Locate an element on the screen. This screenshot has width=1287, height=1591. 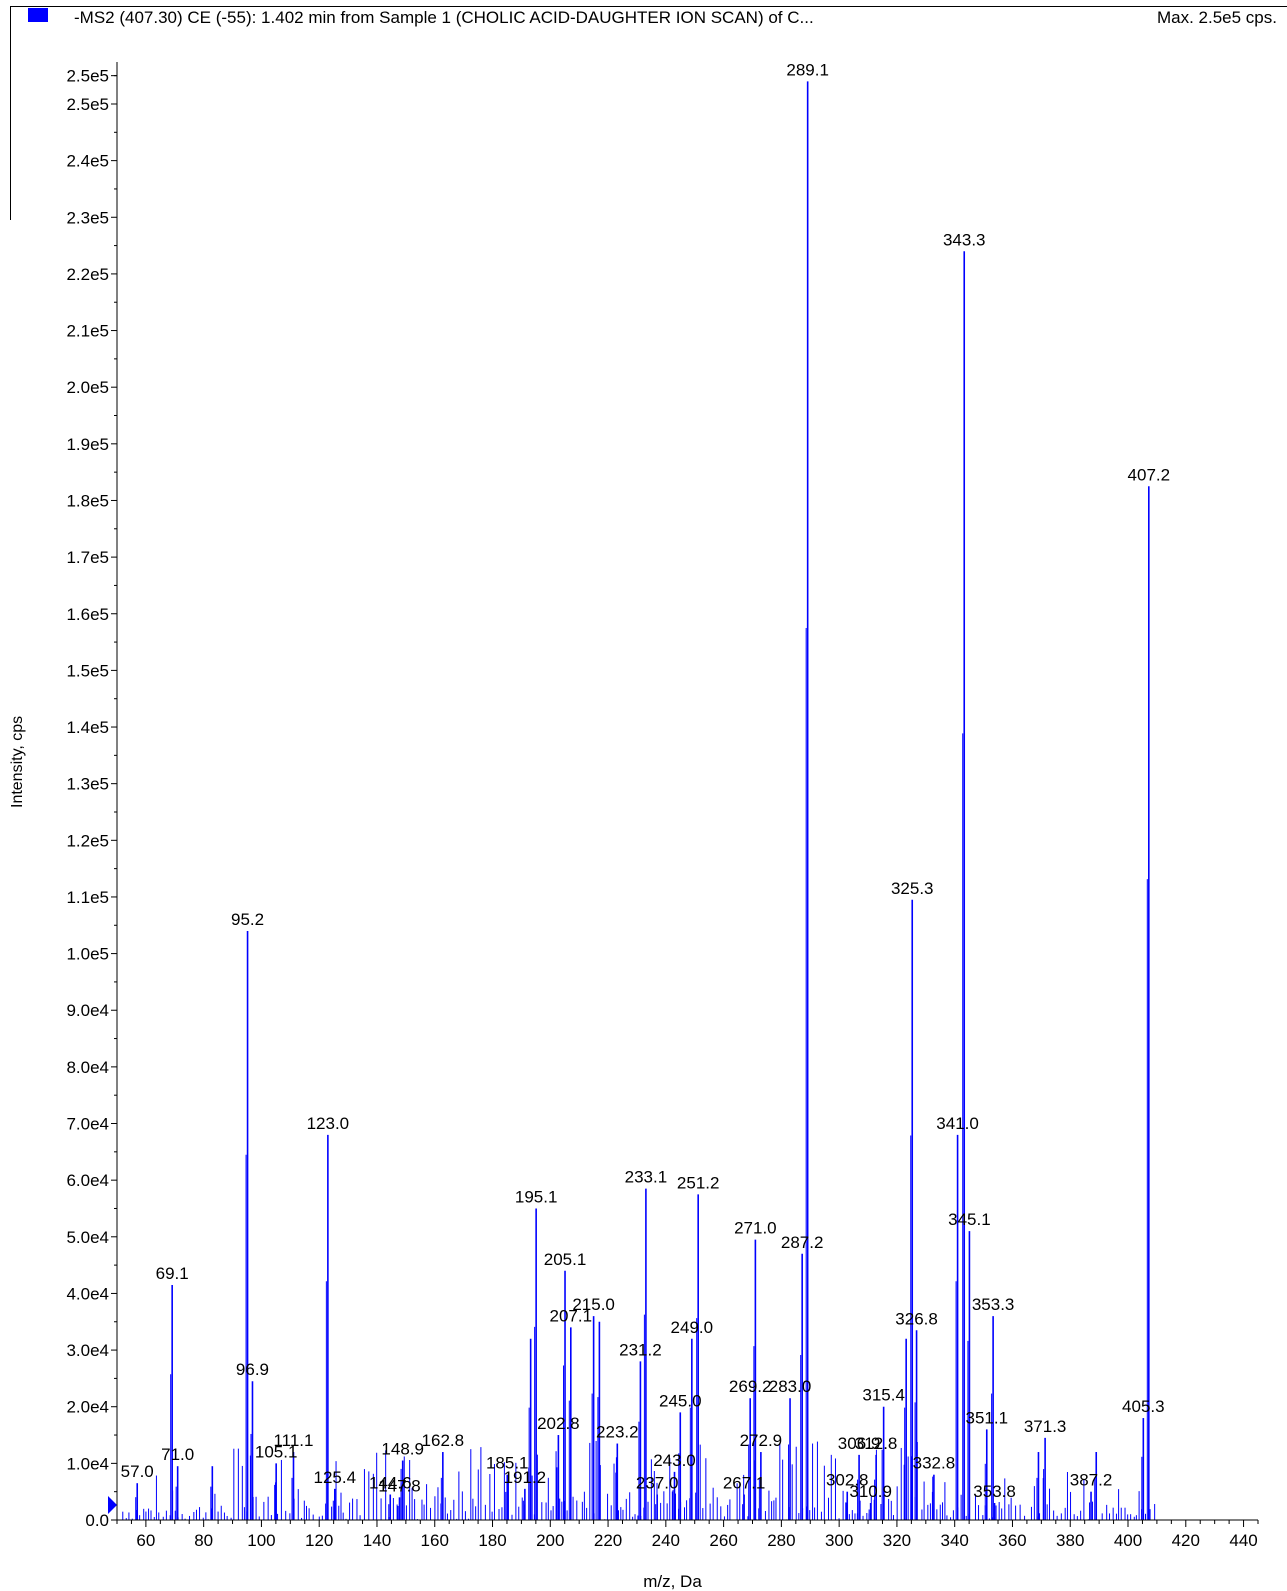
y-tick-label: 1.4e5 is located at coordinates (87, 727).